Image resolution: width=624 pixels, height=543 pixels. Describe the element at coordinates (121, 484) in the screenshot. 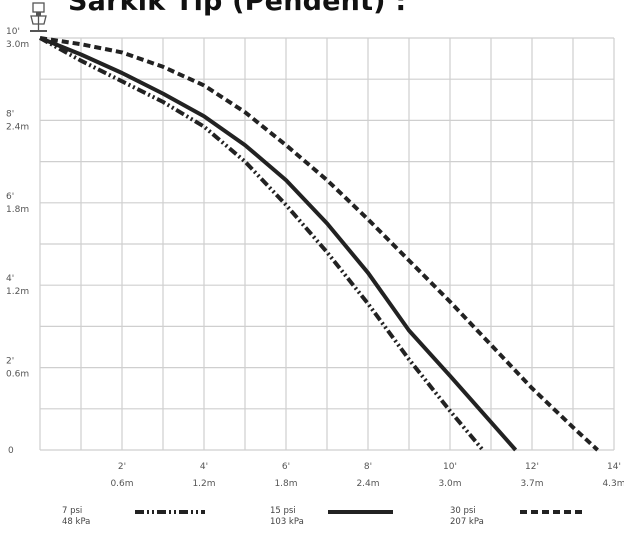

I see `x-tick-label-m: 0.6m` at that location.